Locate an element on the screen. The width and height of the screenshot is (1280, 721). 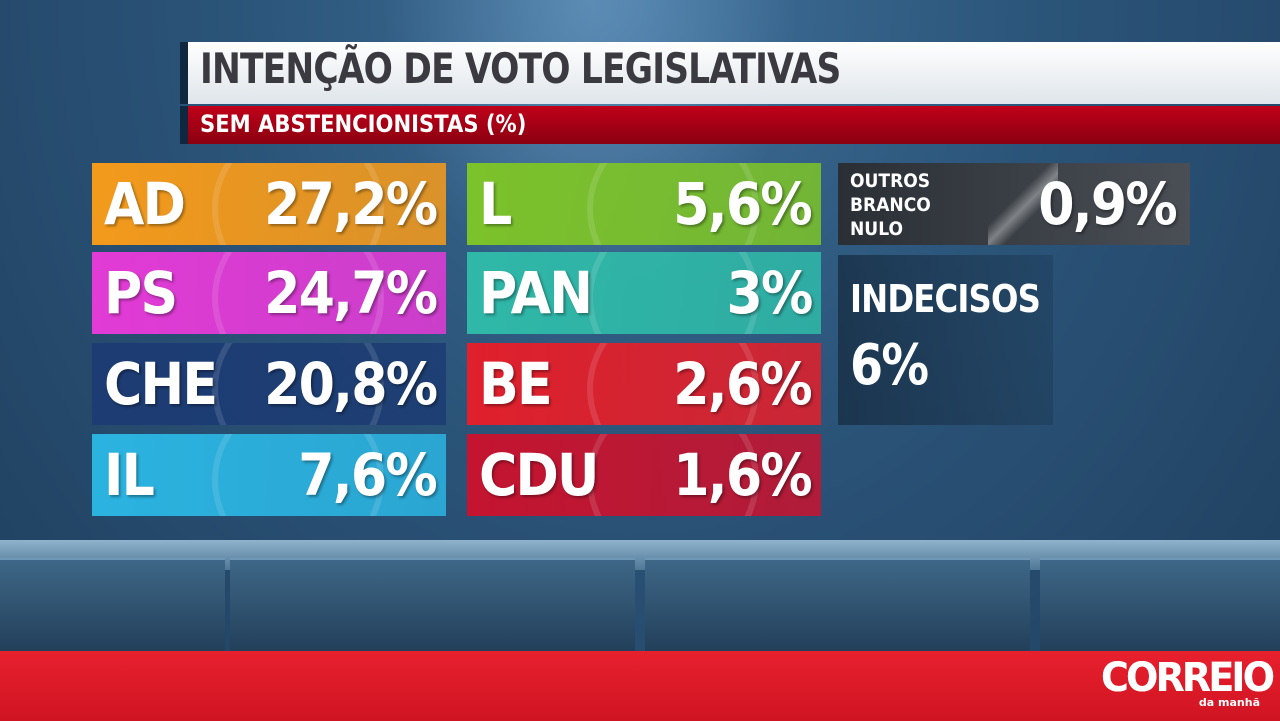
party-tile-be: BE 2,6% is located at coordinates (644, 384).